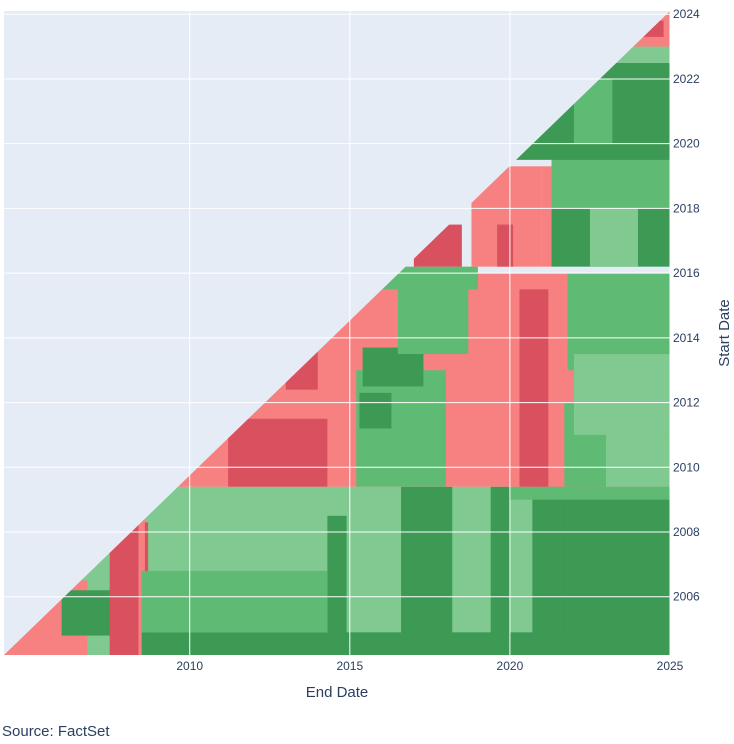  I want to click on x-tick-label: 2020, so click(510, 666).